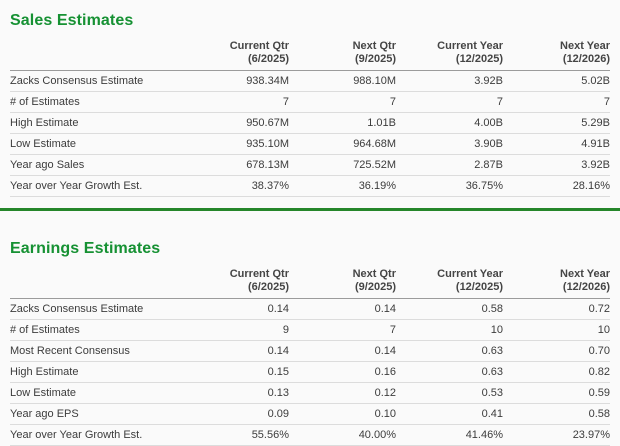 The height and width of the screenshot is (446, 620). What do you see at coordinates (556, 435) in the screenshot?
I see `cell-value: 23.97%` at bounding box center [556, 435].